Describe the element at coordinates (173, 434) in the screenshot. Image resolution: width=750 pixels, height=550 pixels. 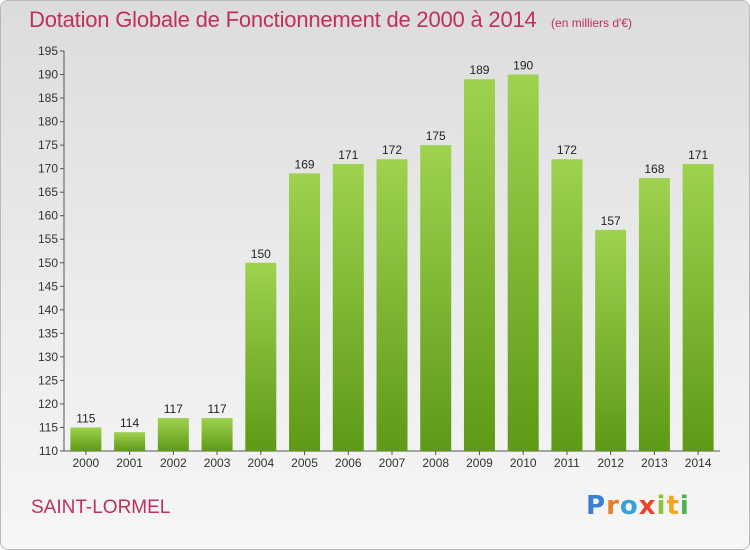
I see `bar-2002` at that location.